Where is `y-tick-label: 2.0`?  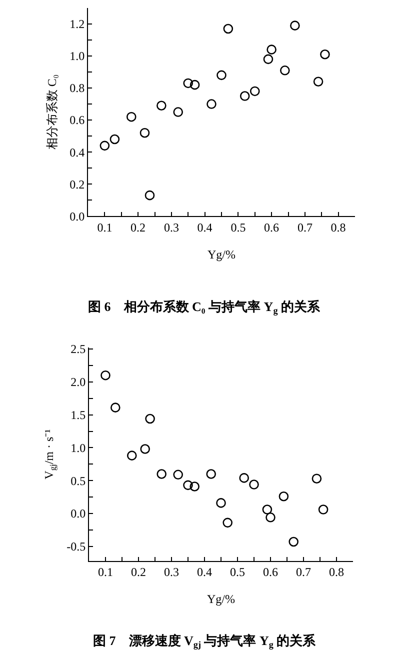 y-tick-label: 2.0 is located at coordinates (78, 382).